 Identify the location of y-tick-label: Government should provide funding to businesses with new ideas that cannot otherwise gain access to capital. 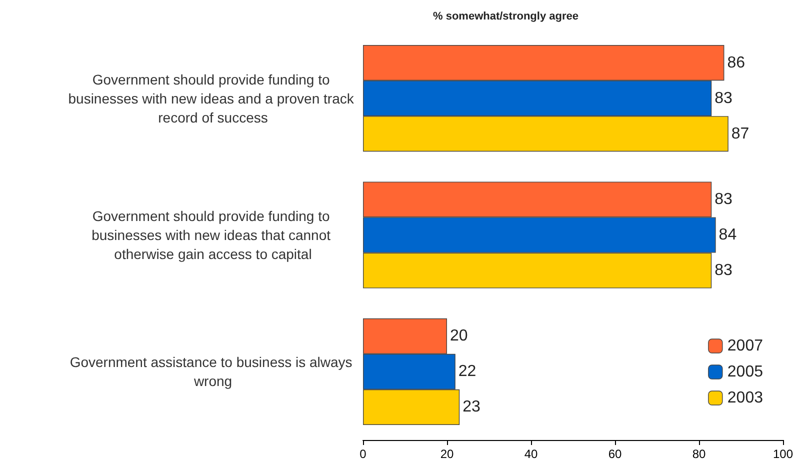
(213, 235).